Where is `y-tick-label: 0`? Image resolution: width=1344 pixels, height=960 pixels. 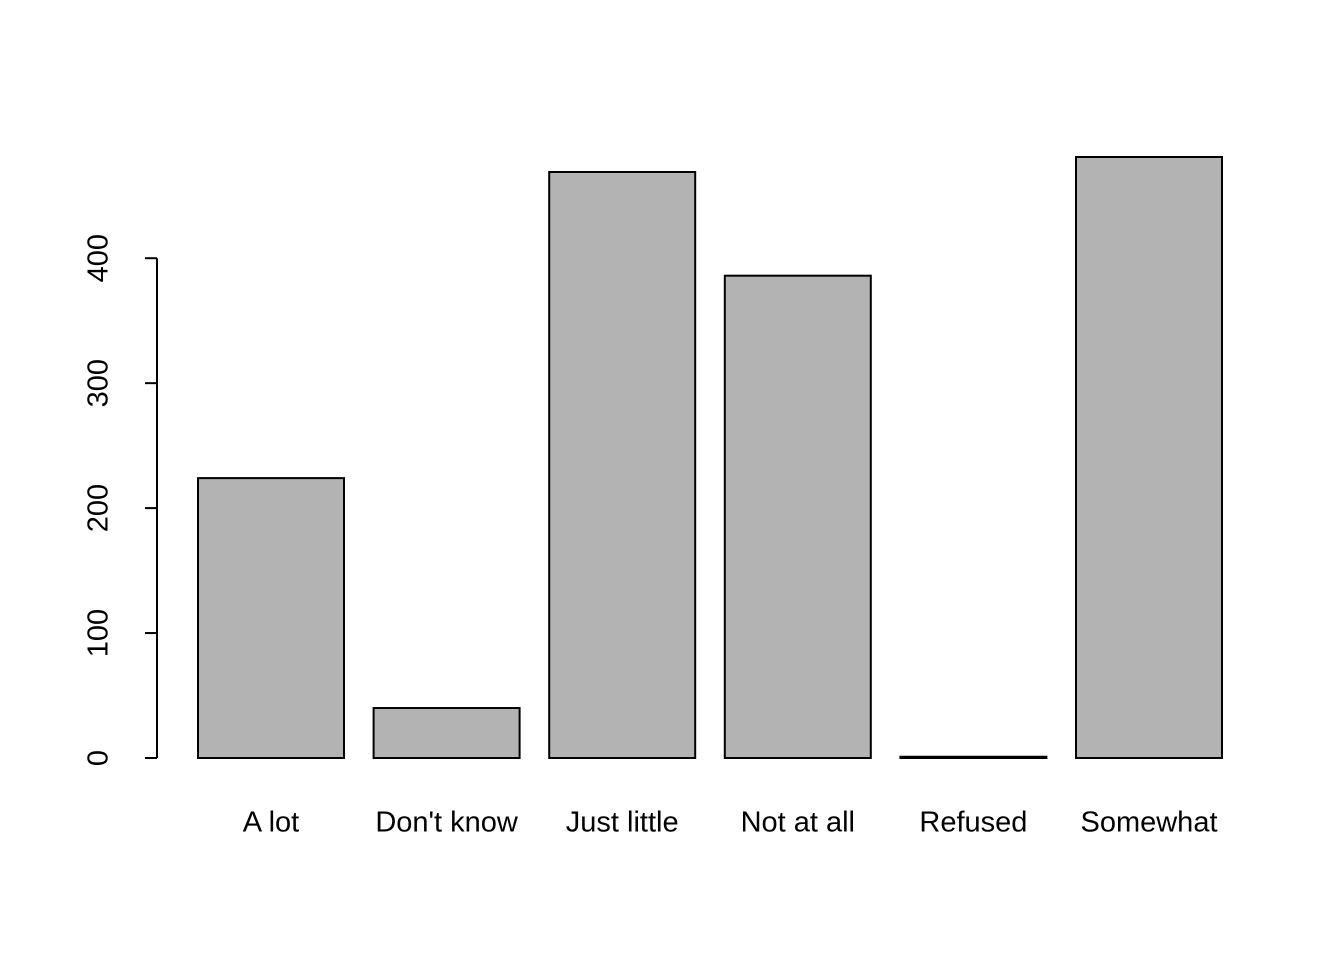
y-tick-label: 0 is located at coordinates (99, 758).